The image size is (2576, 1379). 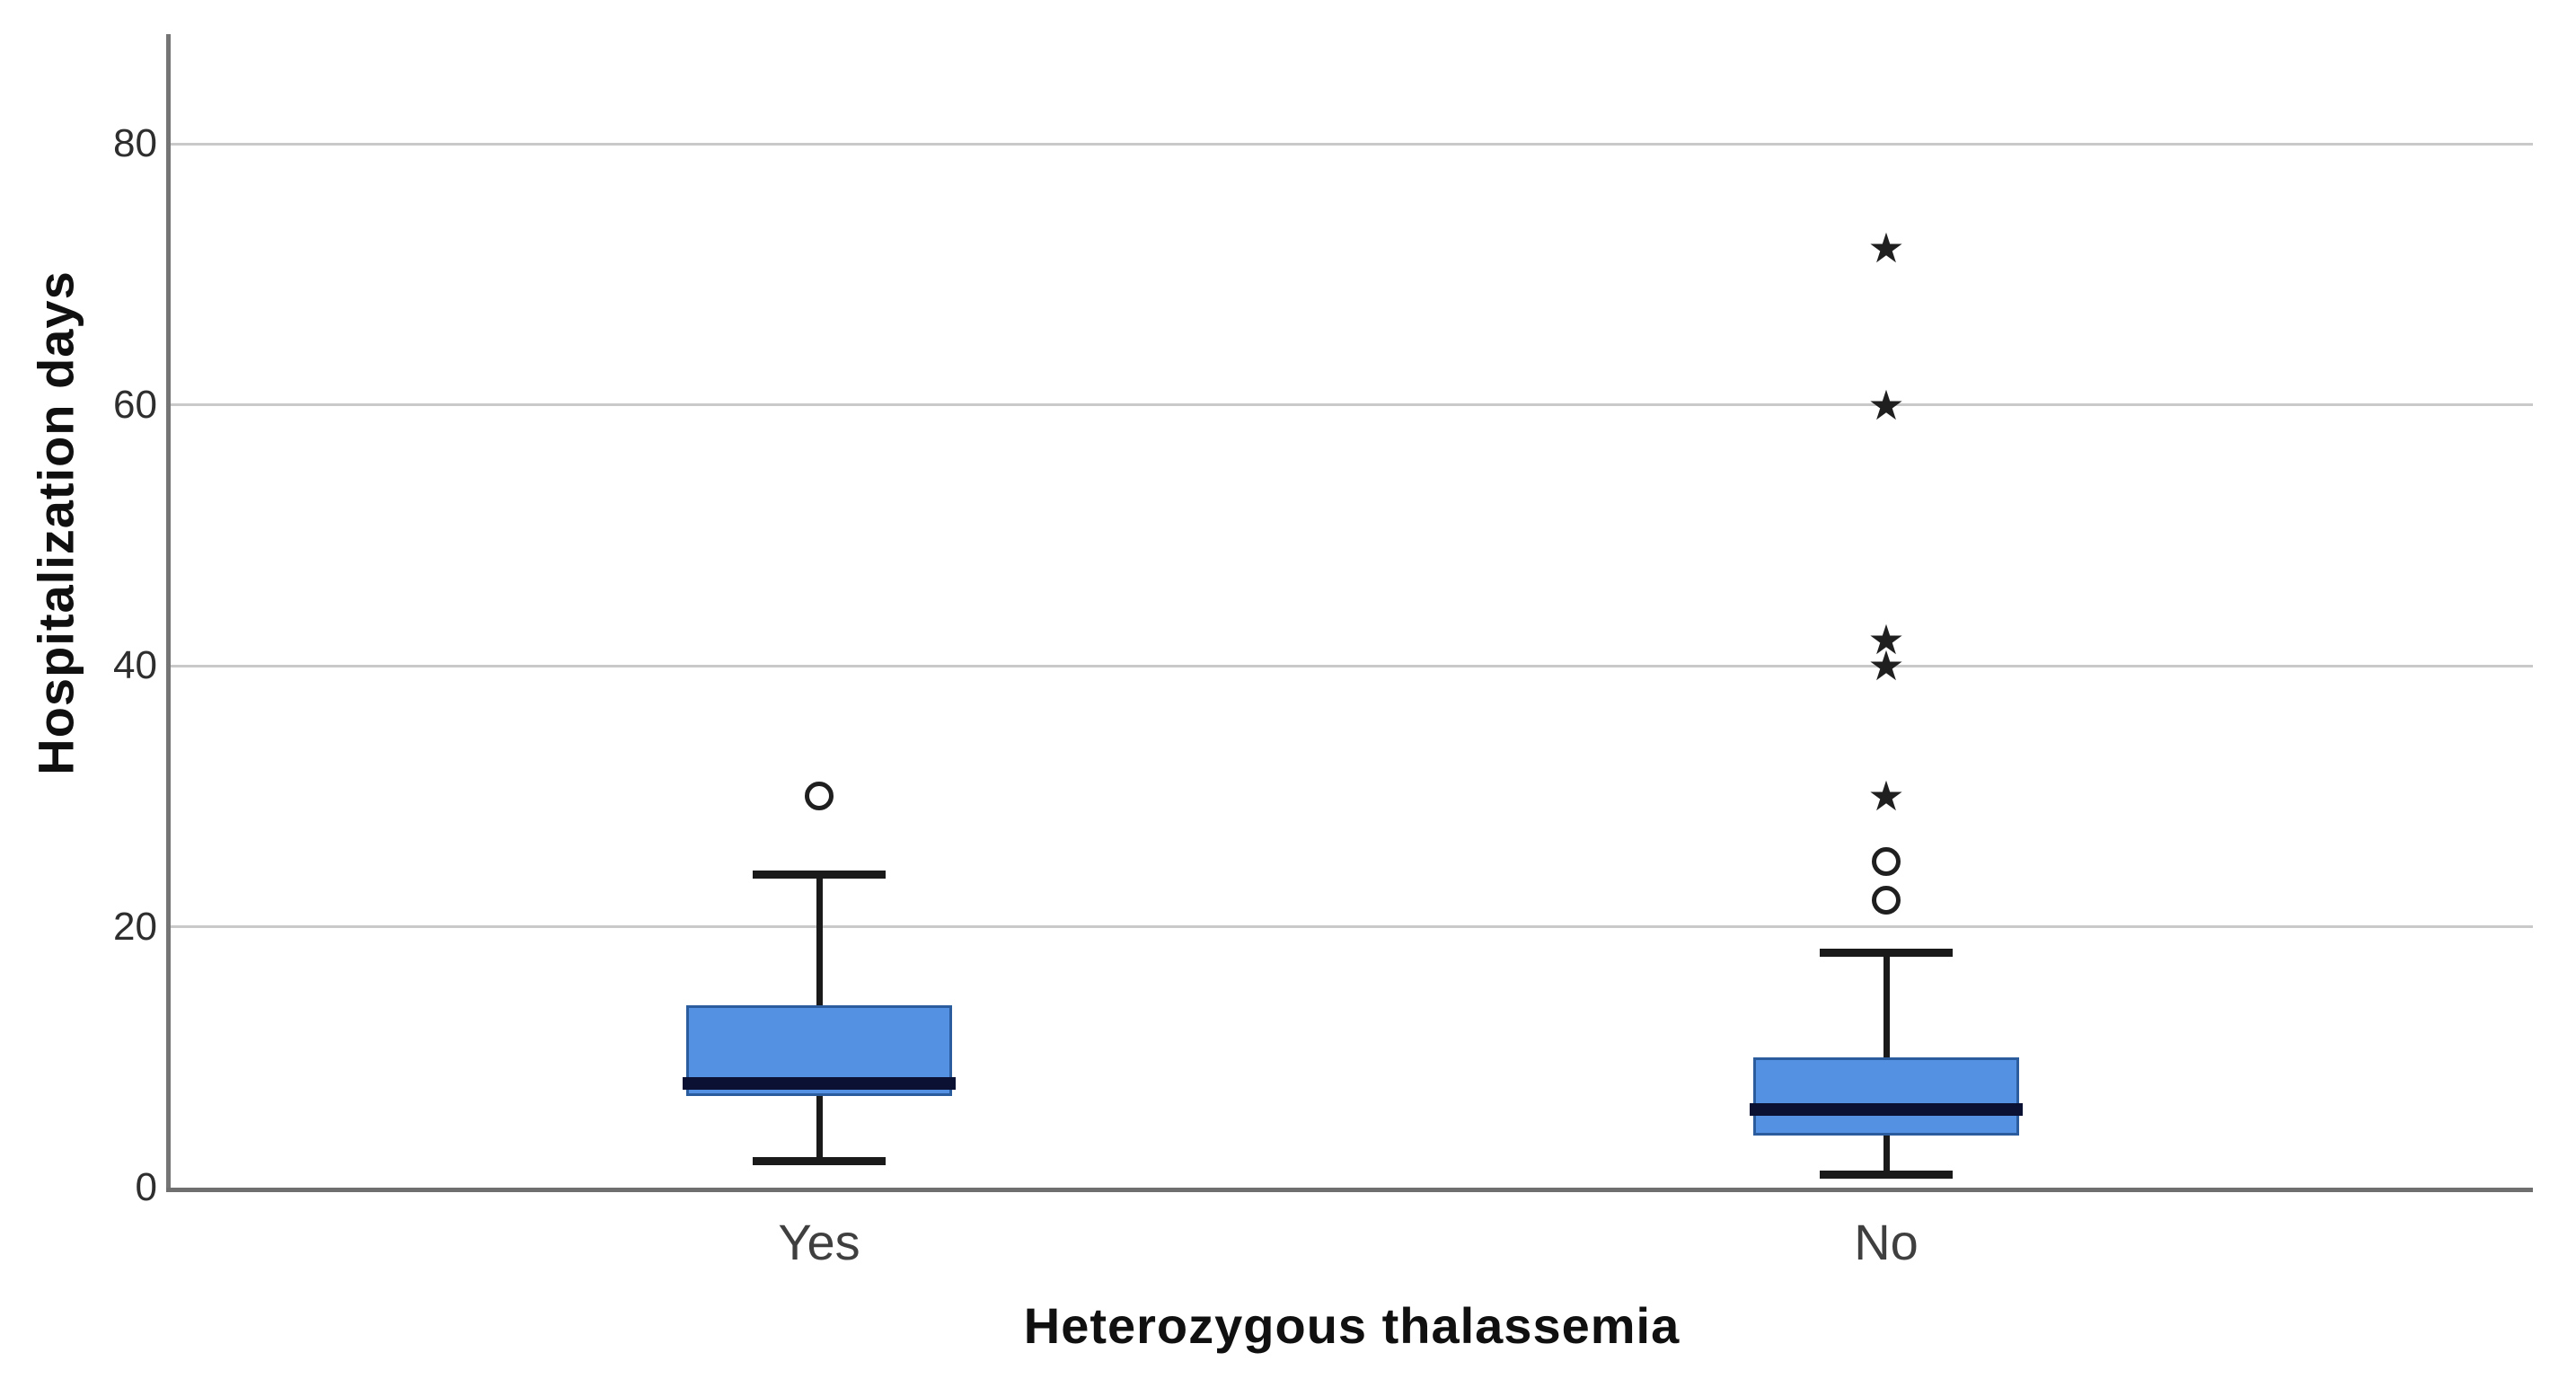 I want to click on y-tick-label: 80, so click(x=135, y=143).